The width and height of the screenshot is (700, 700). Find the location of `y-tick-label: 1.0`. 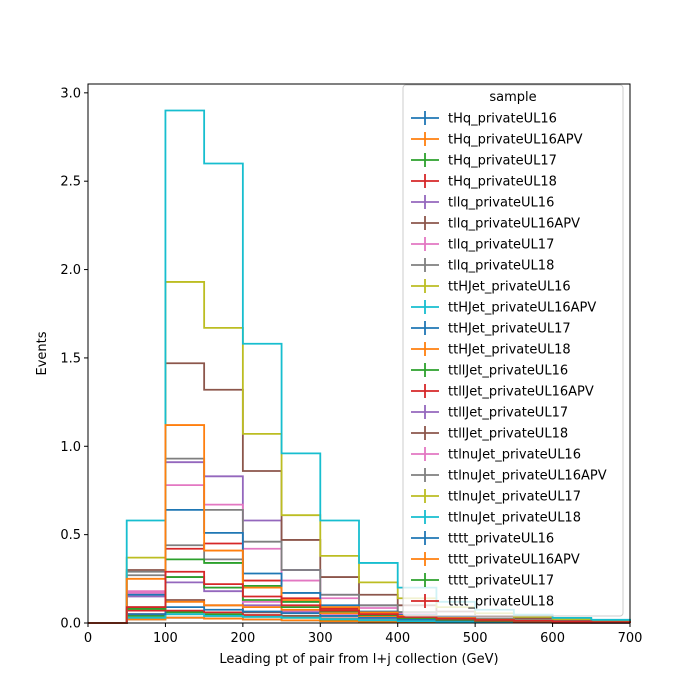

y-tick-label: 1.0 is located at coordinates (70, 447).